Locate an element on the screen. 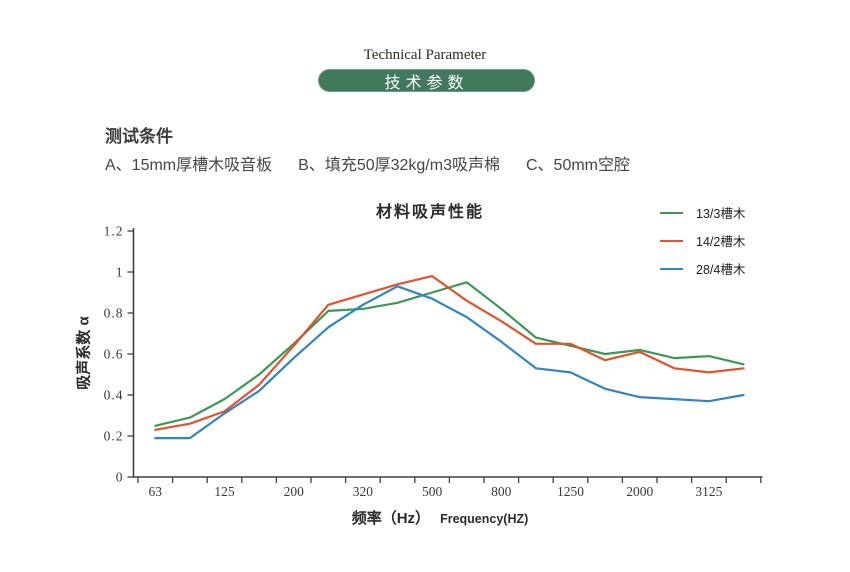 Image resolution: width=850 pixels, height=572 pixels. test-conditions-row: A、15mm厚槽木吸音板 B、填充50厚32kg/m3吸声棉 C、50mm空腔 is located at coordinates (465, 163).